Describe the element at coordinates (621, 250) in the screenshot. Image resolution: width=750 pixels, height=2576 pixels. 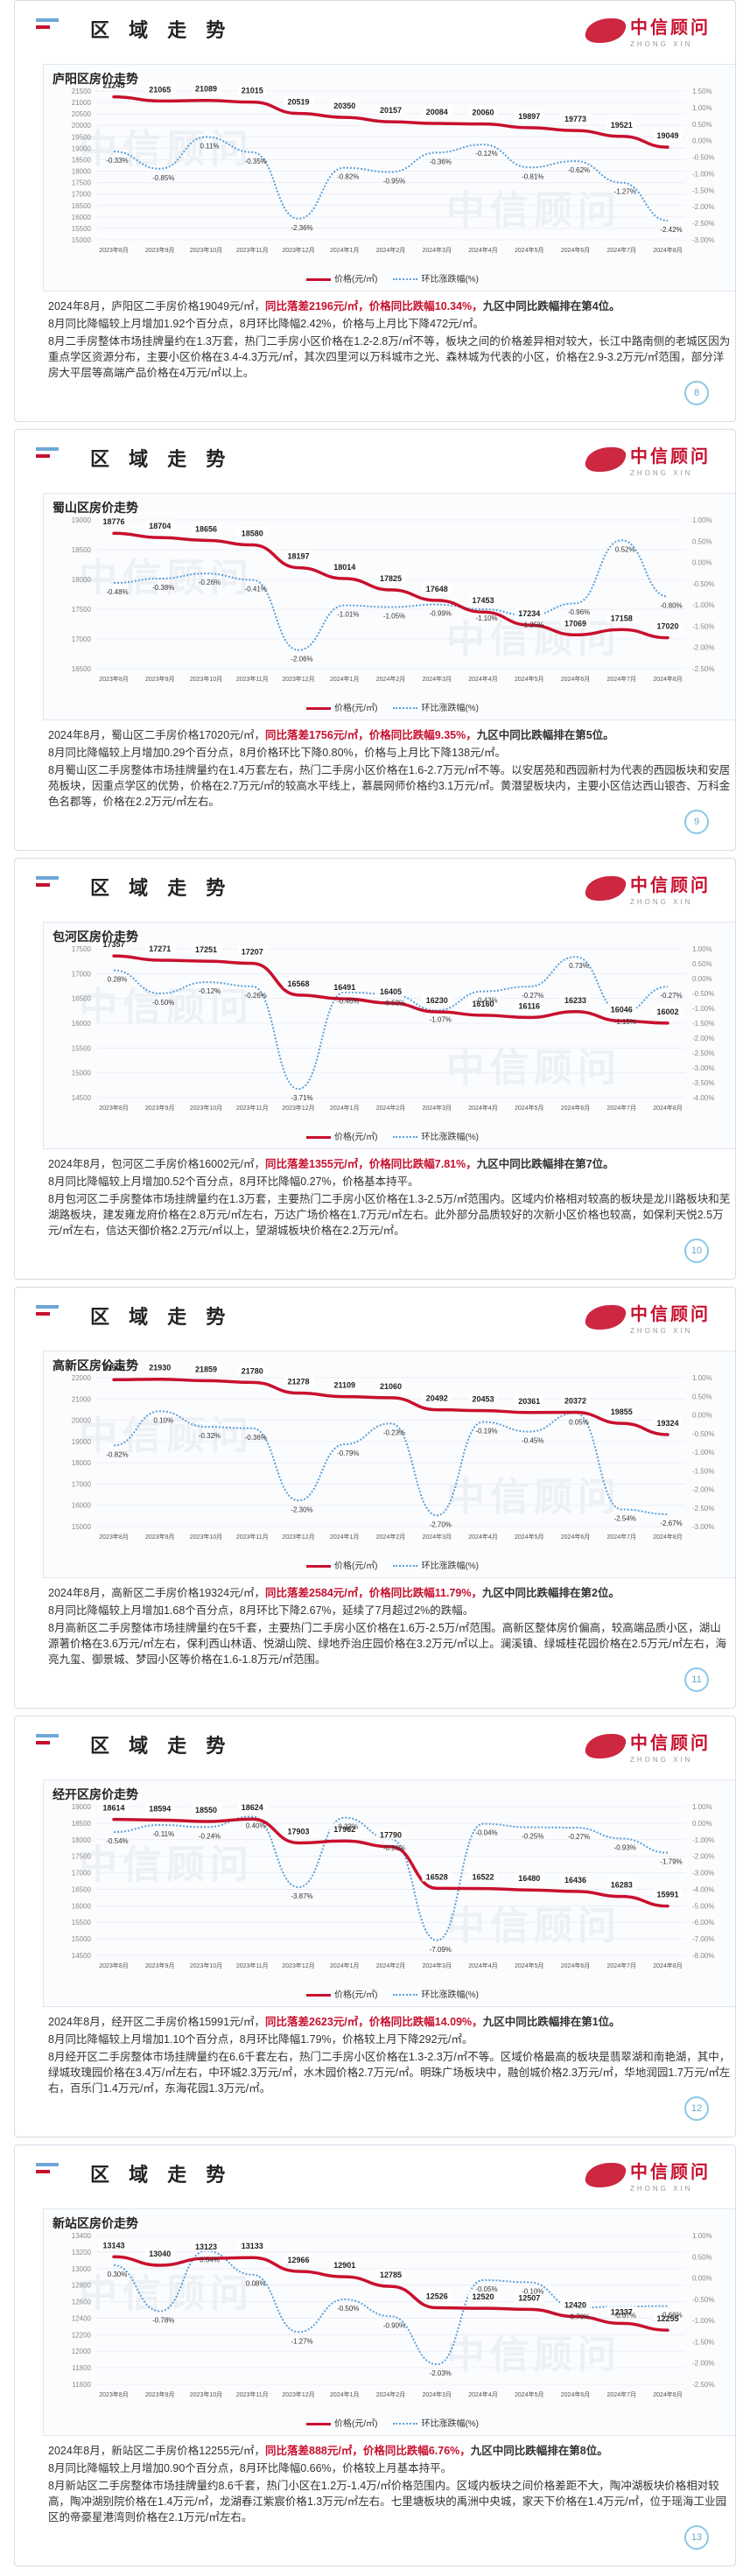
I see `x-tick-label: 2024年7月` at that location.